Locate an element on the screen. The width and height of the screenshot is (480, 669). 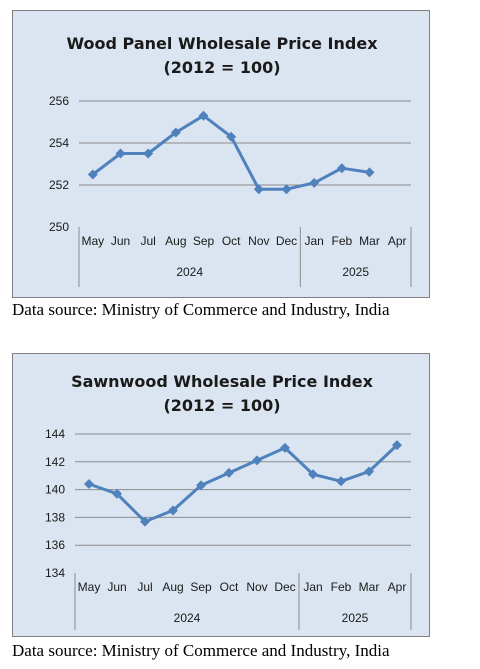
y-tick-label: 252 is located at coordinates (59, 185).